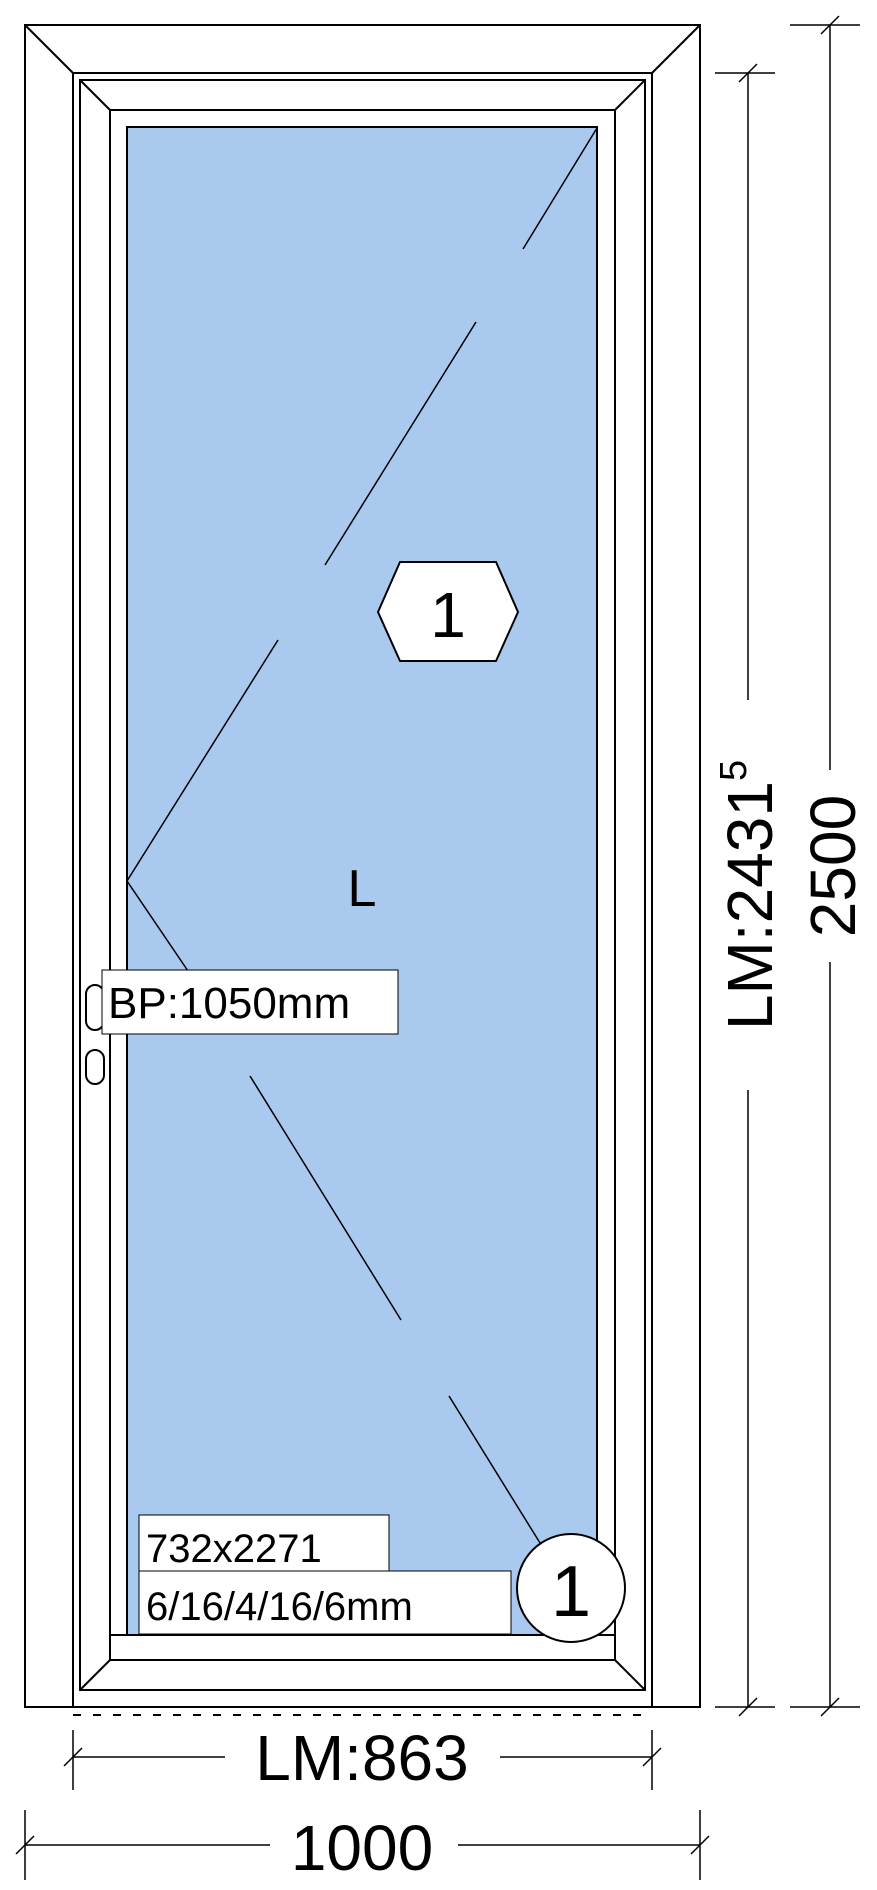 The image size is (877, 1890). Describe the element at coordinates (229, 1003) in the screenshot. I see `handle-height-label: BP:1050mm` at that location.